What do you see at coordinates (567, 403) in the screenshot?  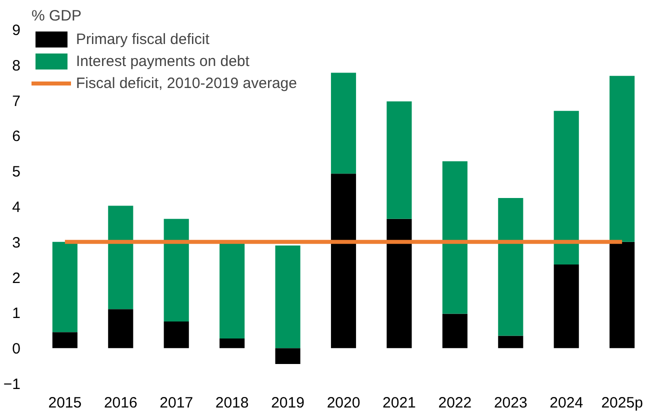 I see `x-tick-label: 2024` at bounding box center [567, 403].